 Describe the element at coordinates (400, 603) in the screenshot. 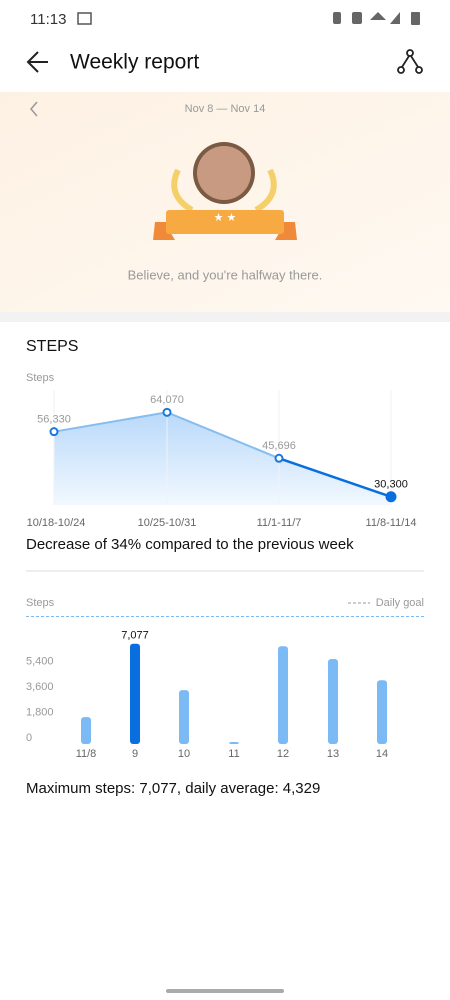

I see `legend-label: Daily goal` at that location.